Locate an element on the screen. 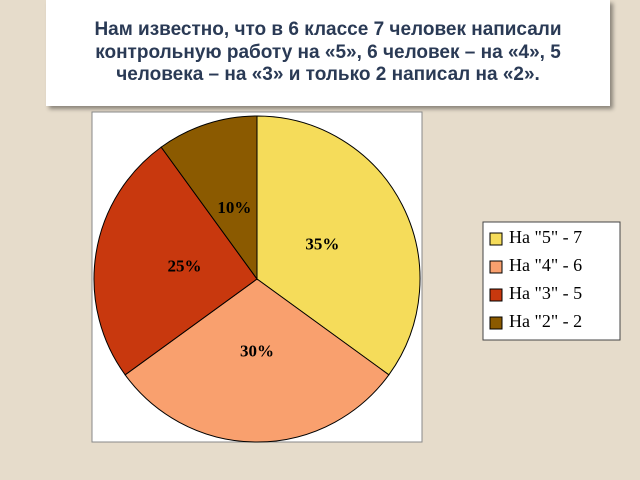 This screenshot has height=480, width=640. legend-box is located at coordinates (551, 281).